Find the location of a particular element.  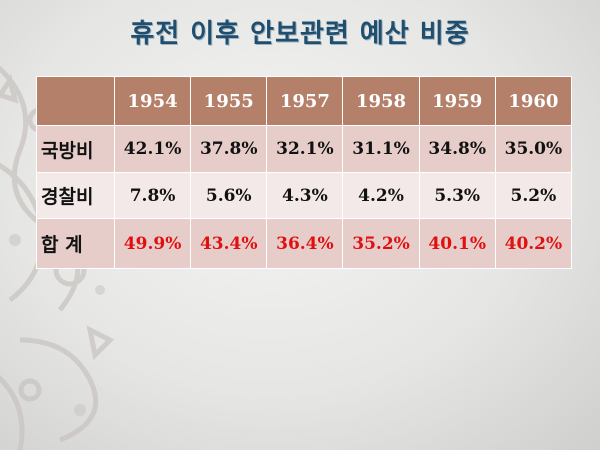

table-cell: 5.6% is located at coordinates (229, 195).